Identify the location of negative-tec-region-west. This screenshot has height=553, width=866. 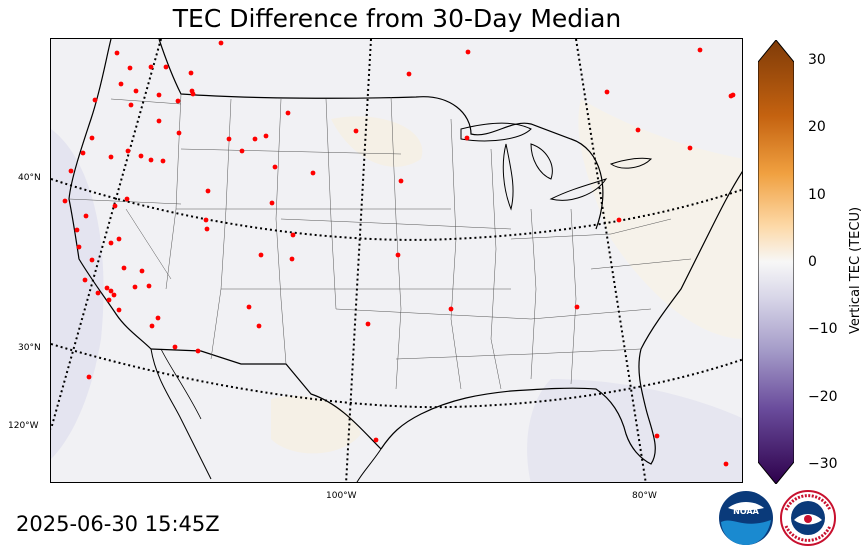
(77, 294).